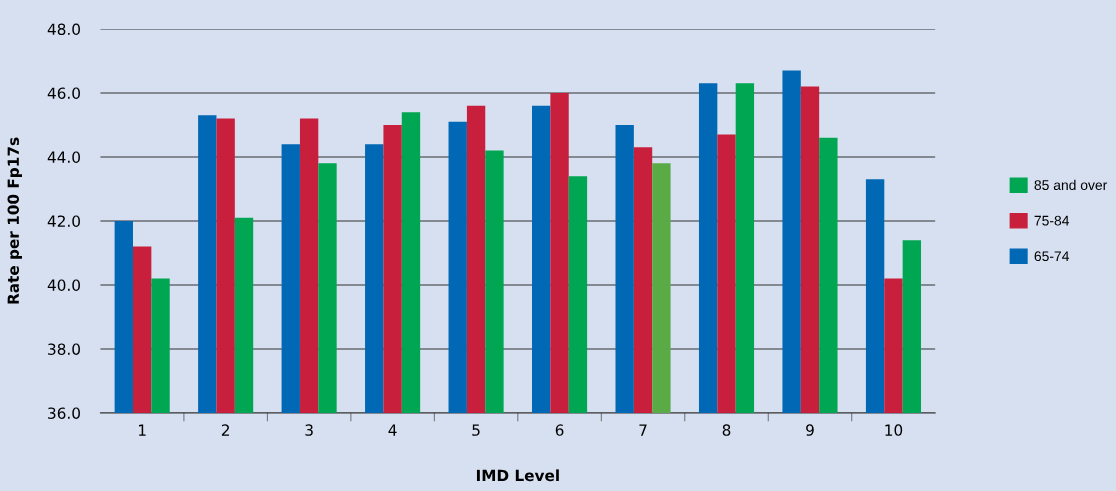 The image size is (1116, 491). I want to click on x-axis-title: IMD Level, so click(517, 475).